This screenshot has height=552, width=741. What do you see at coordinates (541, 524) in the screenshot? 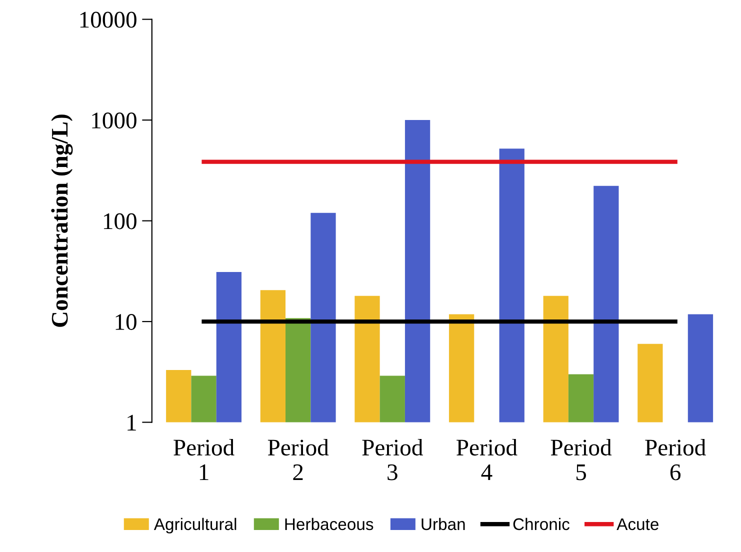
I see `legend-label: Chronic` at bounding box center [541, 524].